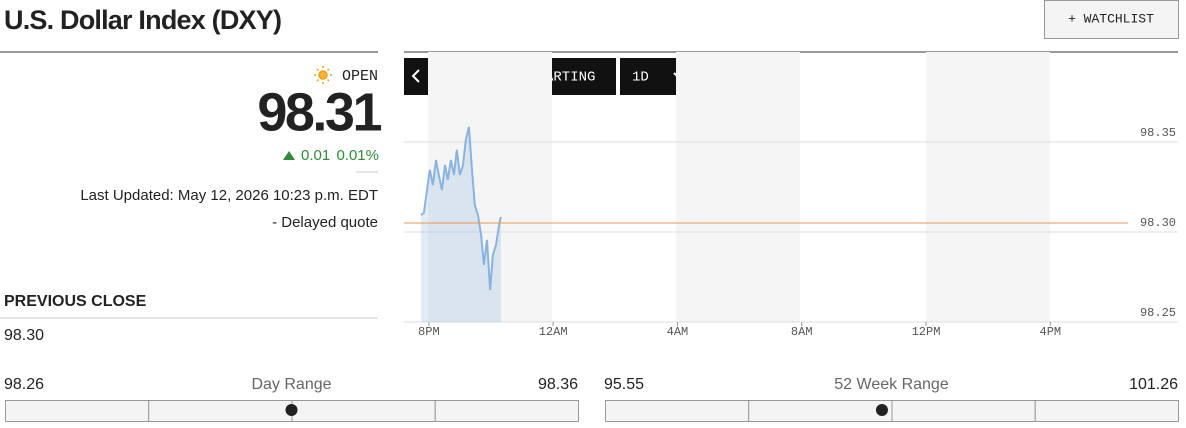 This screenshot has height=428, width=1186. Describe the element at coordinates (75, 301) in the screenshot. I see `previous-close-label: PREVIOUS CLOSE` at that location.